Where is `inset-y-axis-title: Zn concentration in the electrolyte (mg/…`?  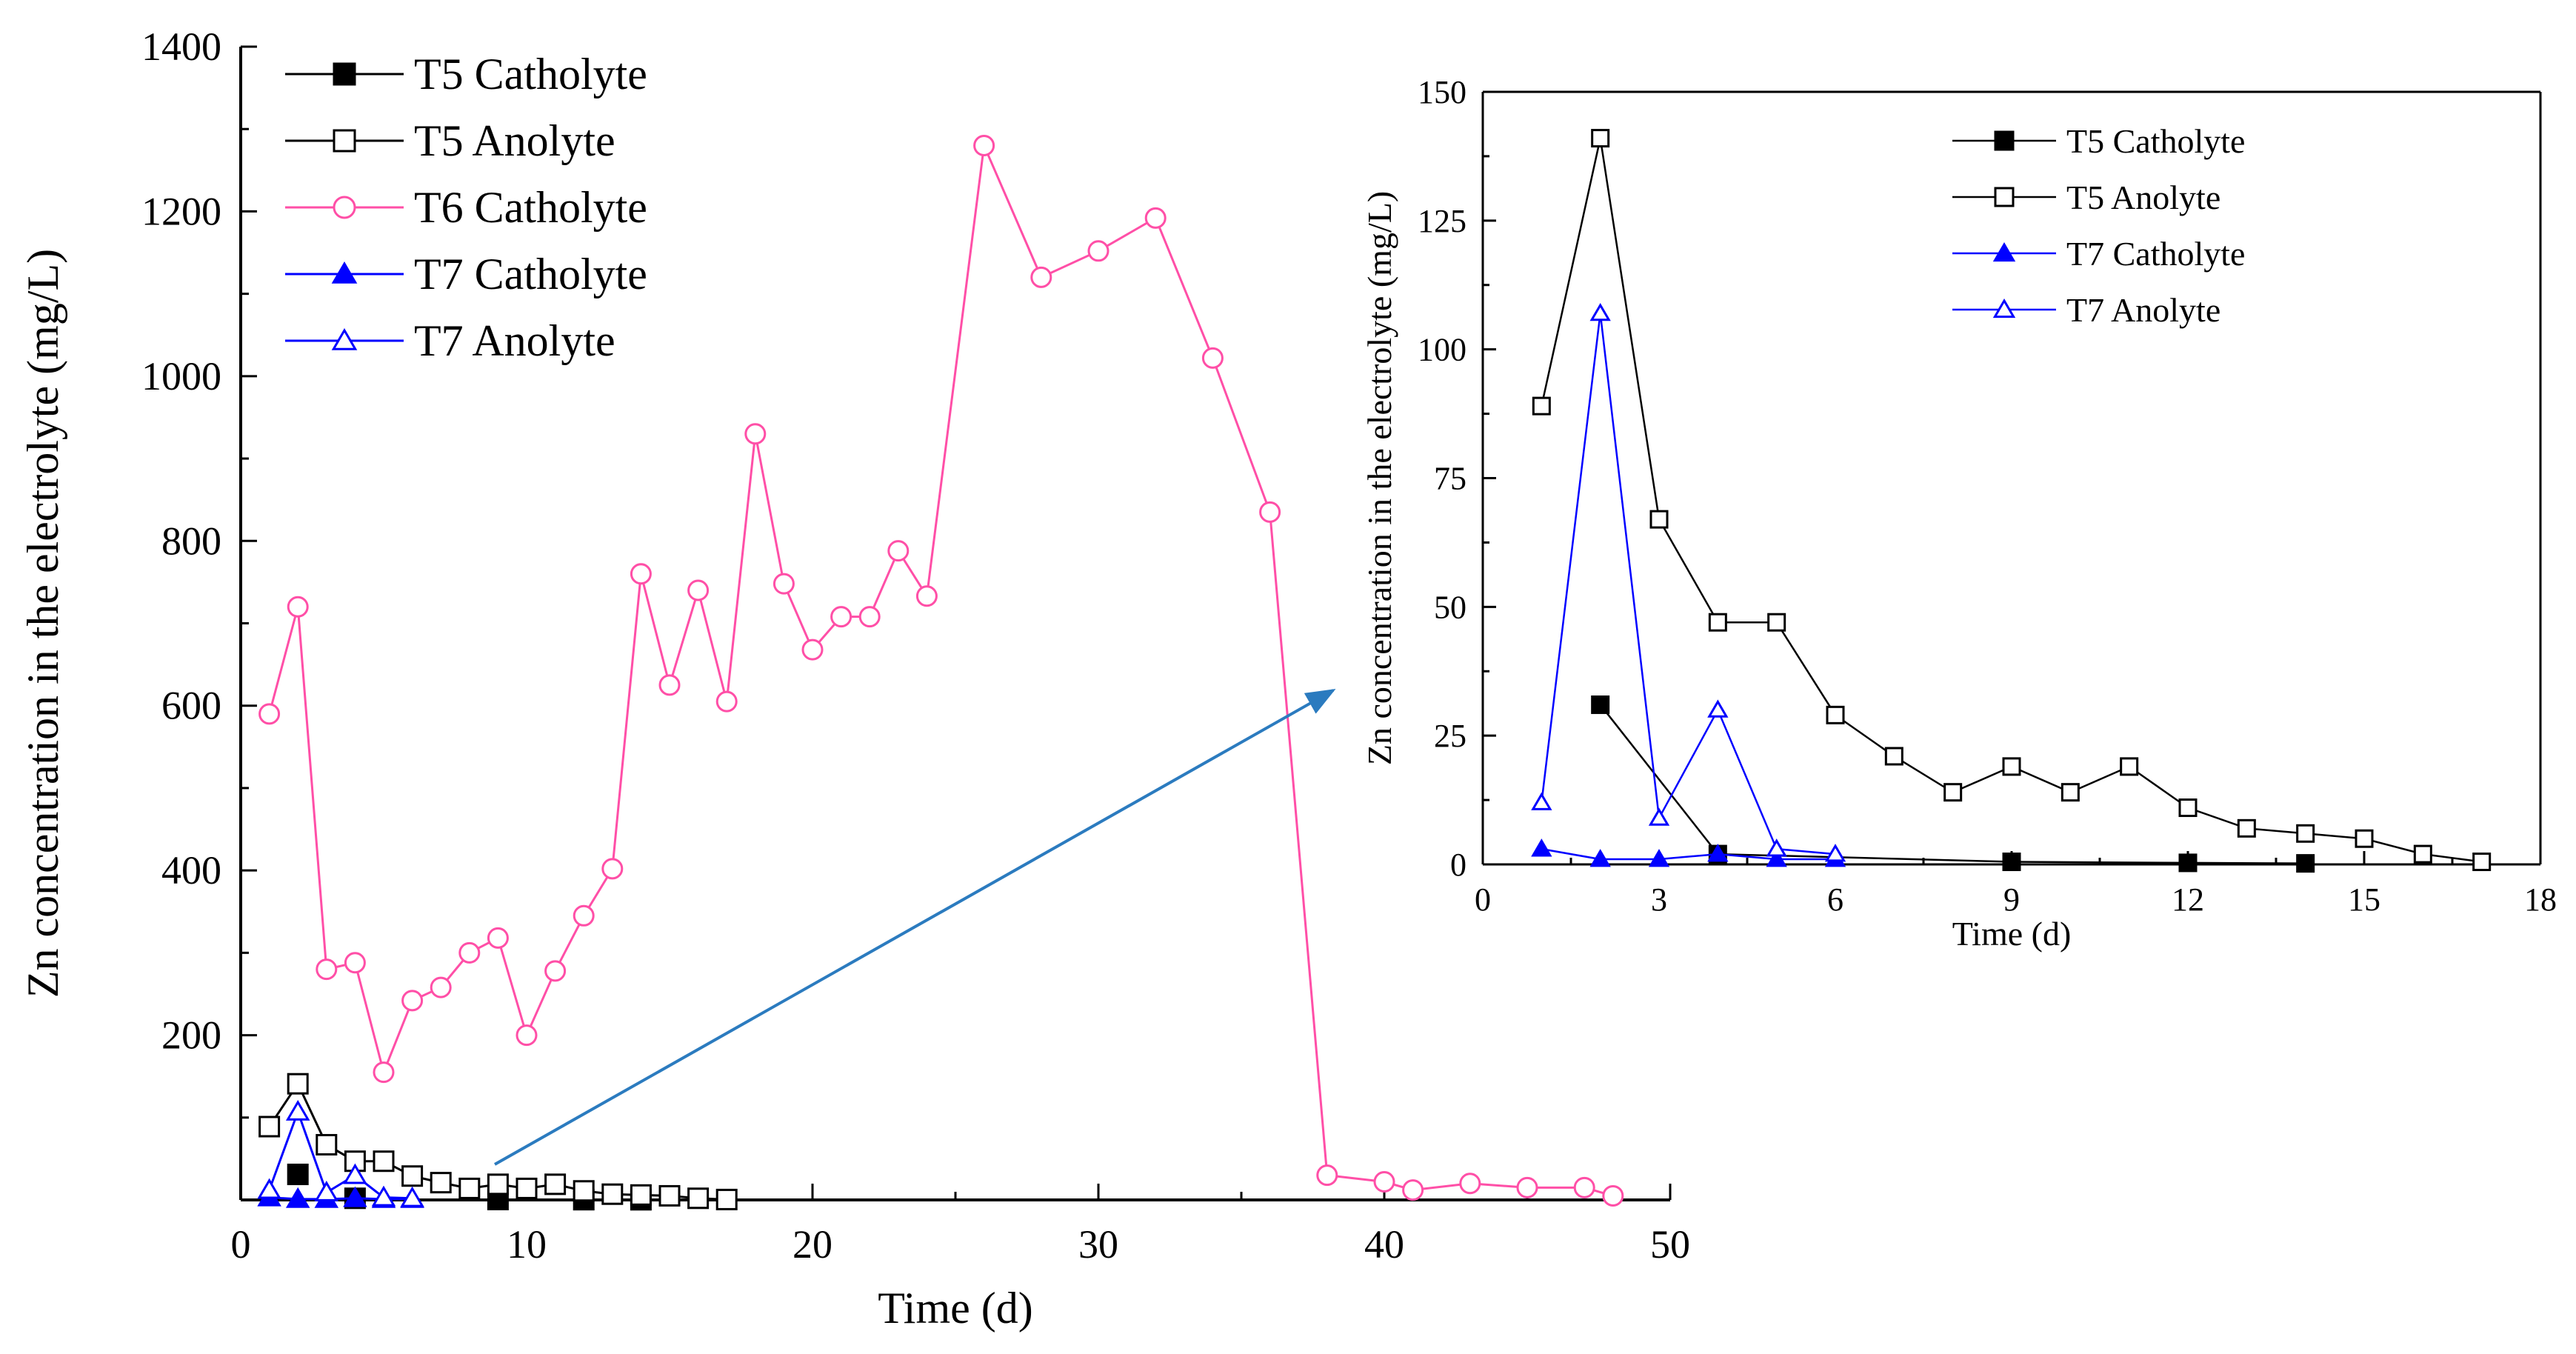 inset-y-axis-title: Zn concentration in the electrolyte (mg/… is located at coordinates (1379, 478).